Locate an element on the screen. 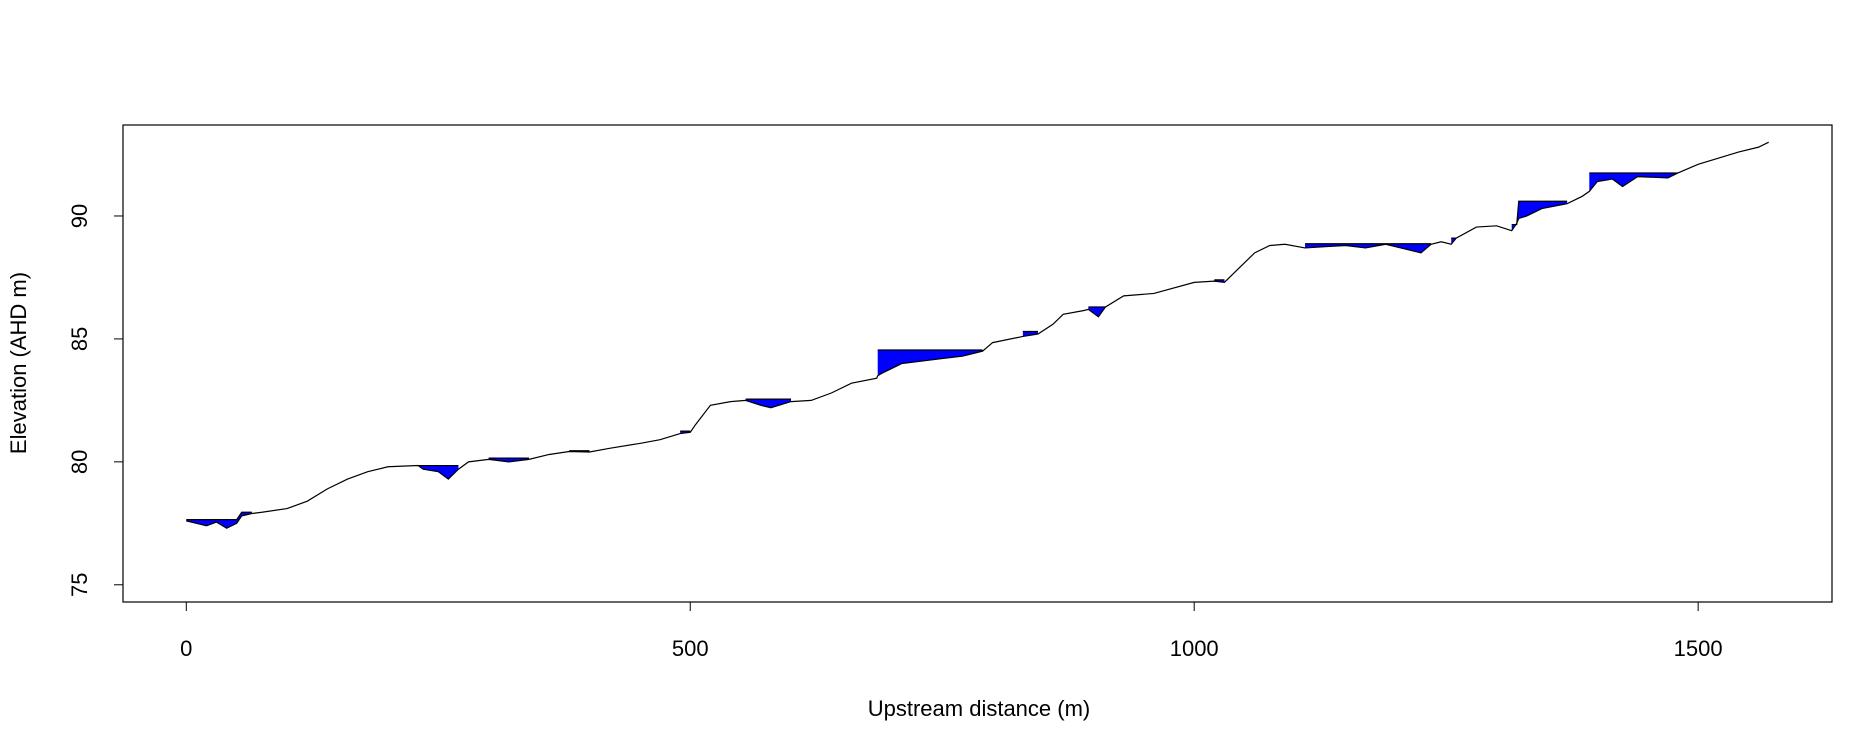 The image size is (1875, 750). x-tick-label: 500 is located at coordinates (690, 648).